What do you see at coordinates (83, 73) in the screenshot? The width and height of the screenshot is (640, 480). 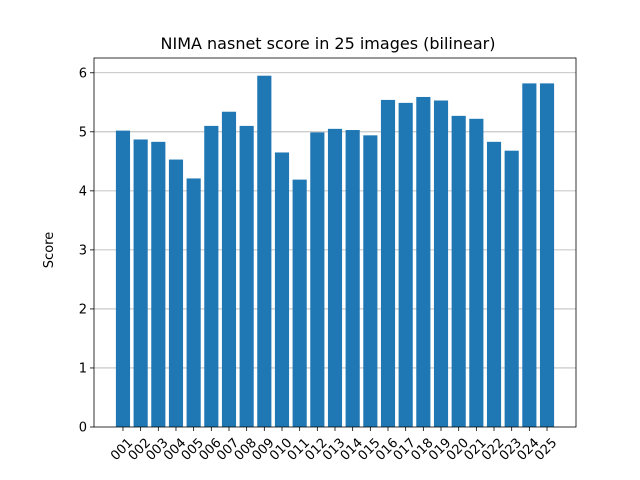 I see `y-tick-label-6: 6` at bounding box center [83, 73].